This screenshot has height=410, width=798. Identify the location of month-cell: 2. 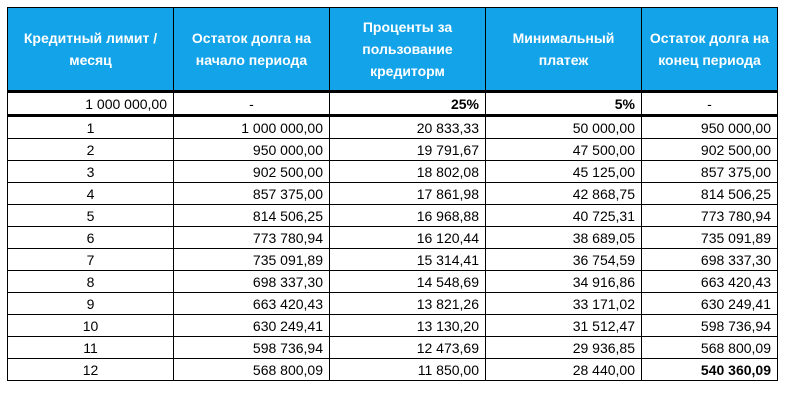
(90, 149).